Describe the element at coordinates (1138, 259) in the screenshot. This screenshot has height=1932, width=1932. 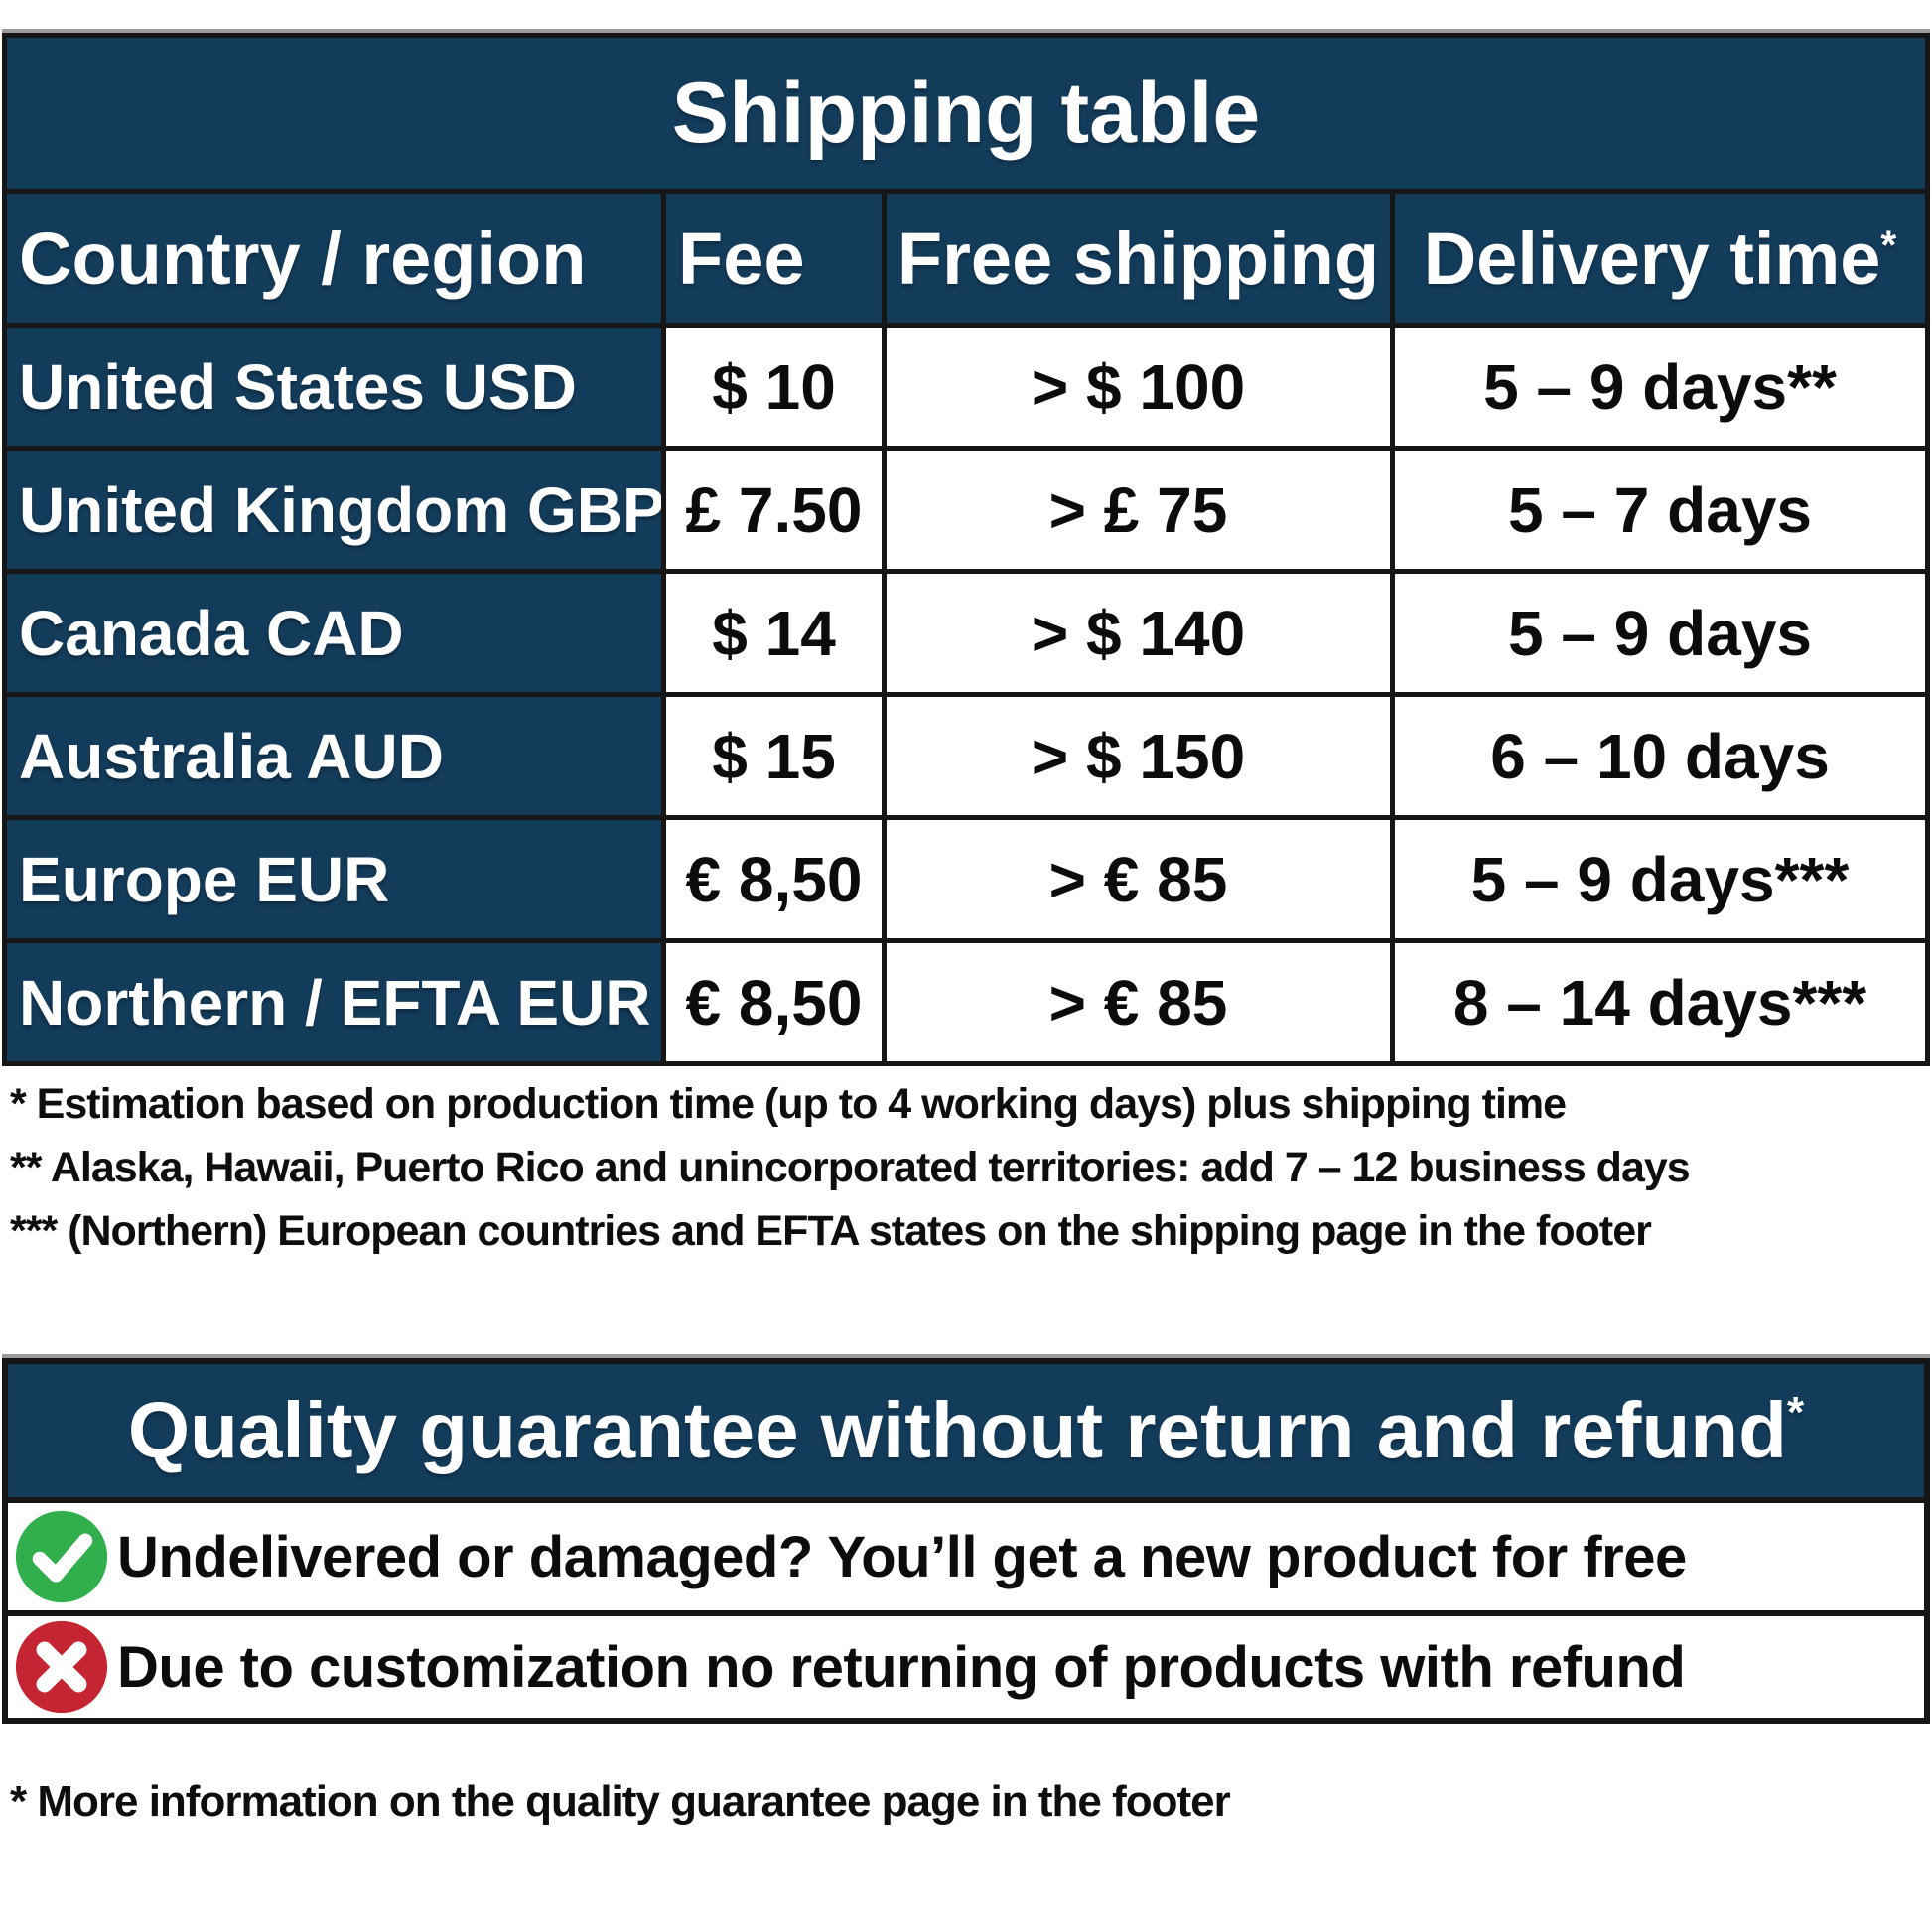
I see `col-header-free-shipping: Free shipping` at that location.